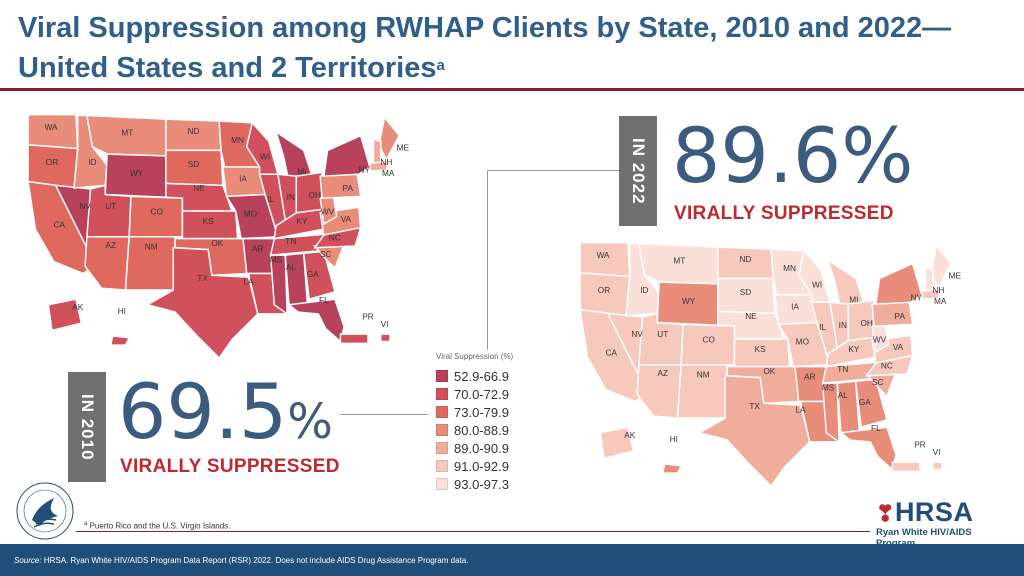  What do you see at coordinates (604, 290) in the screenshot?
I see `state-label-or: OR` at bounding box center [604, 290].